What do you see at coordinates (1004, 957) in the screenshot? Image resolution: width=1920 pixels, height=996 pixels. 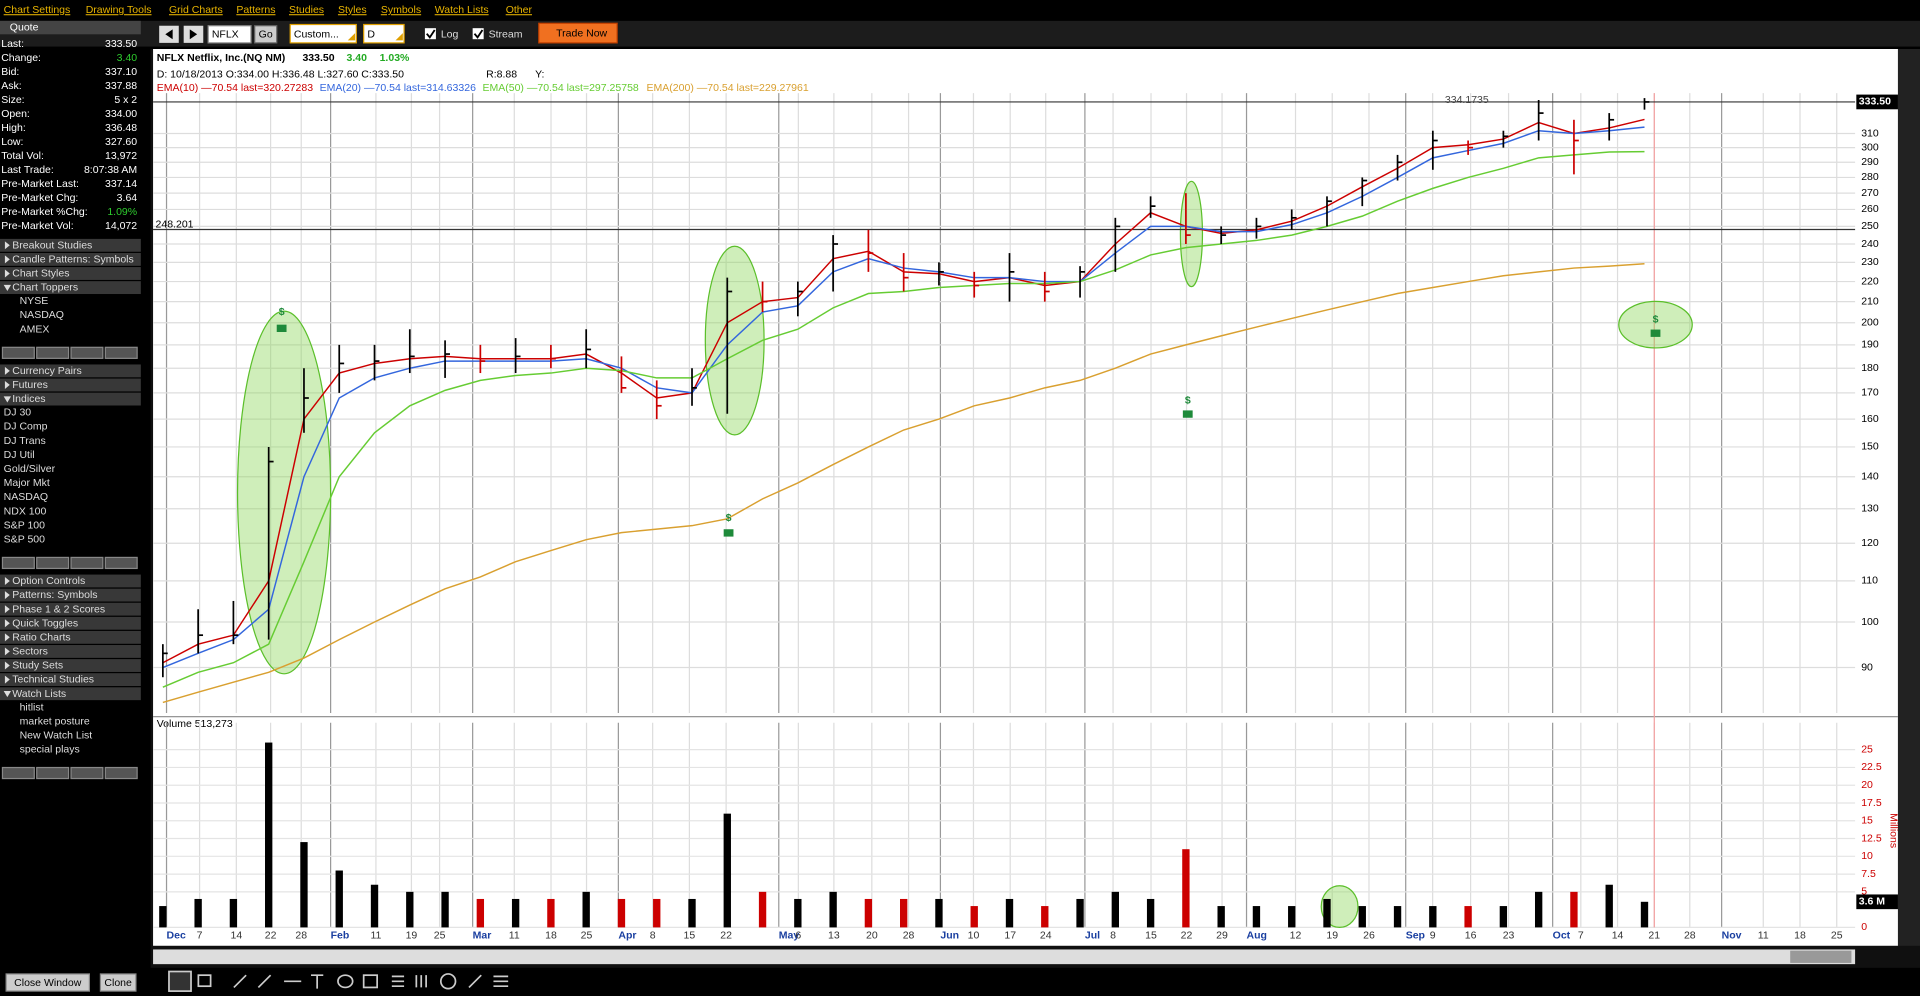 I see `scrollbar` at bounding box center [1004, 957].